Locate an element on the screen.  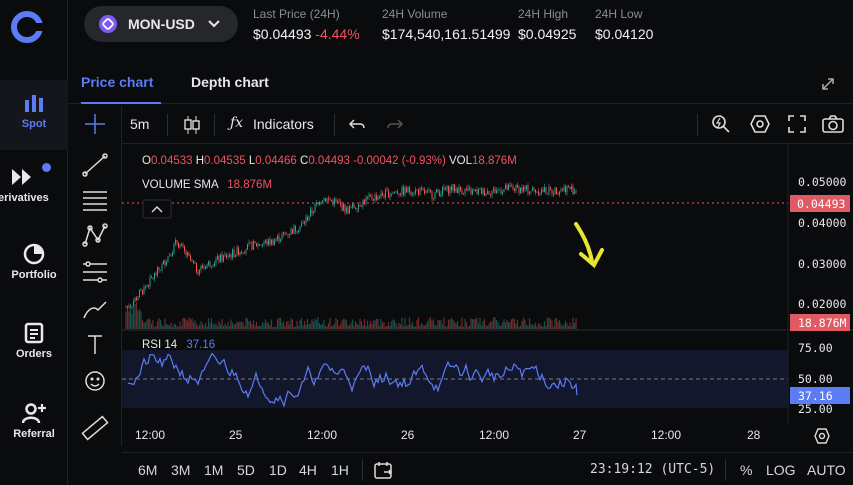
high-label: 24H High is located at coordinates (543, 14).